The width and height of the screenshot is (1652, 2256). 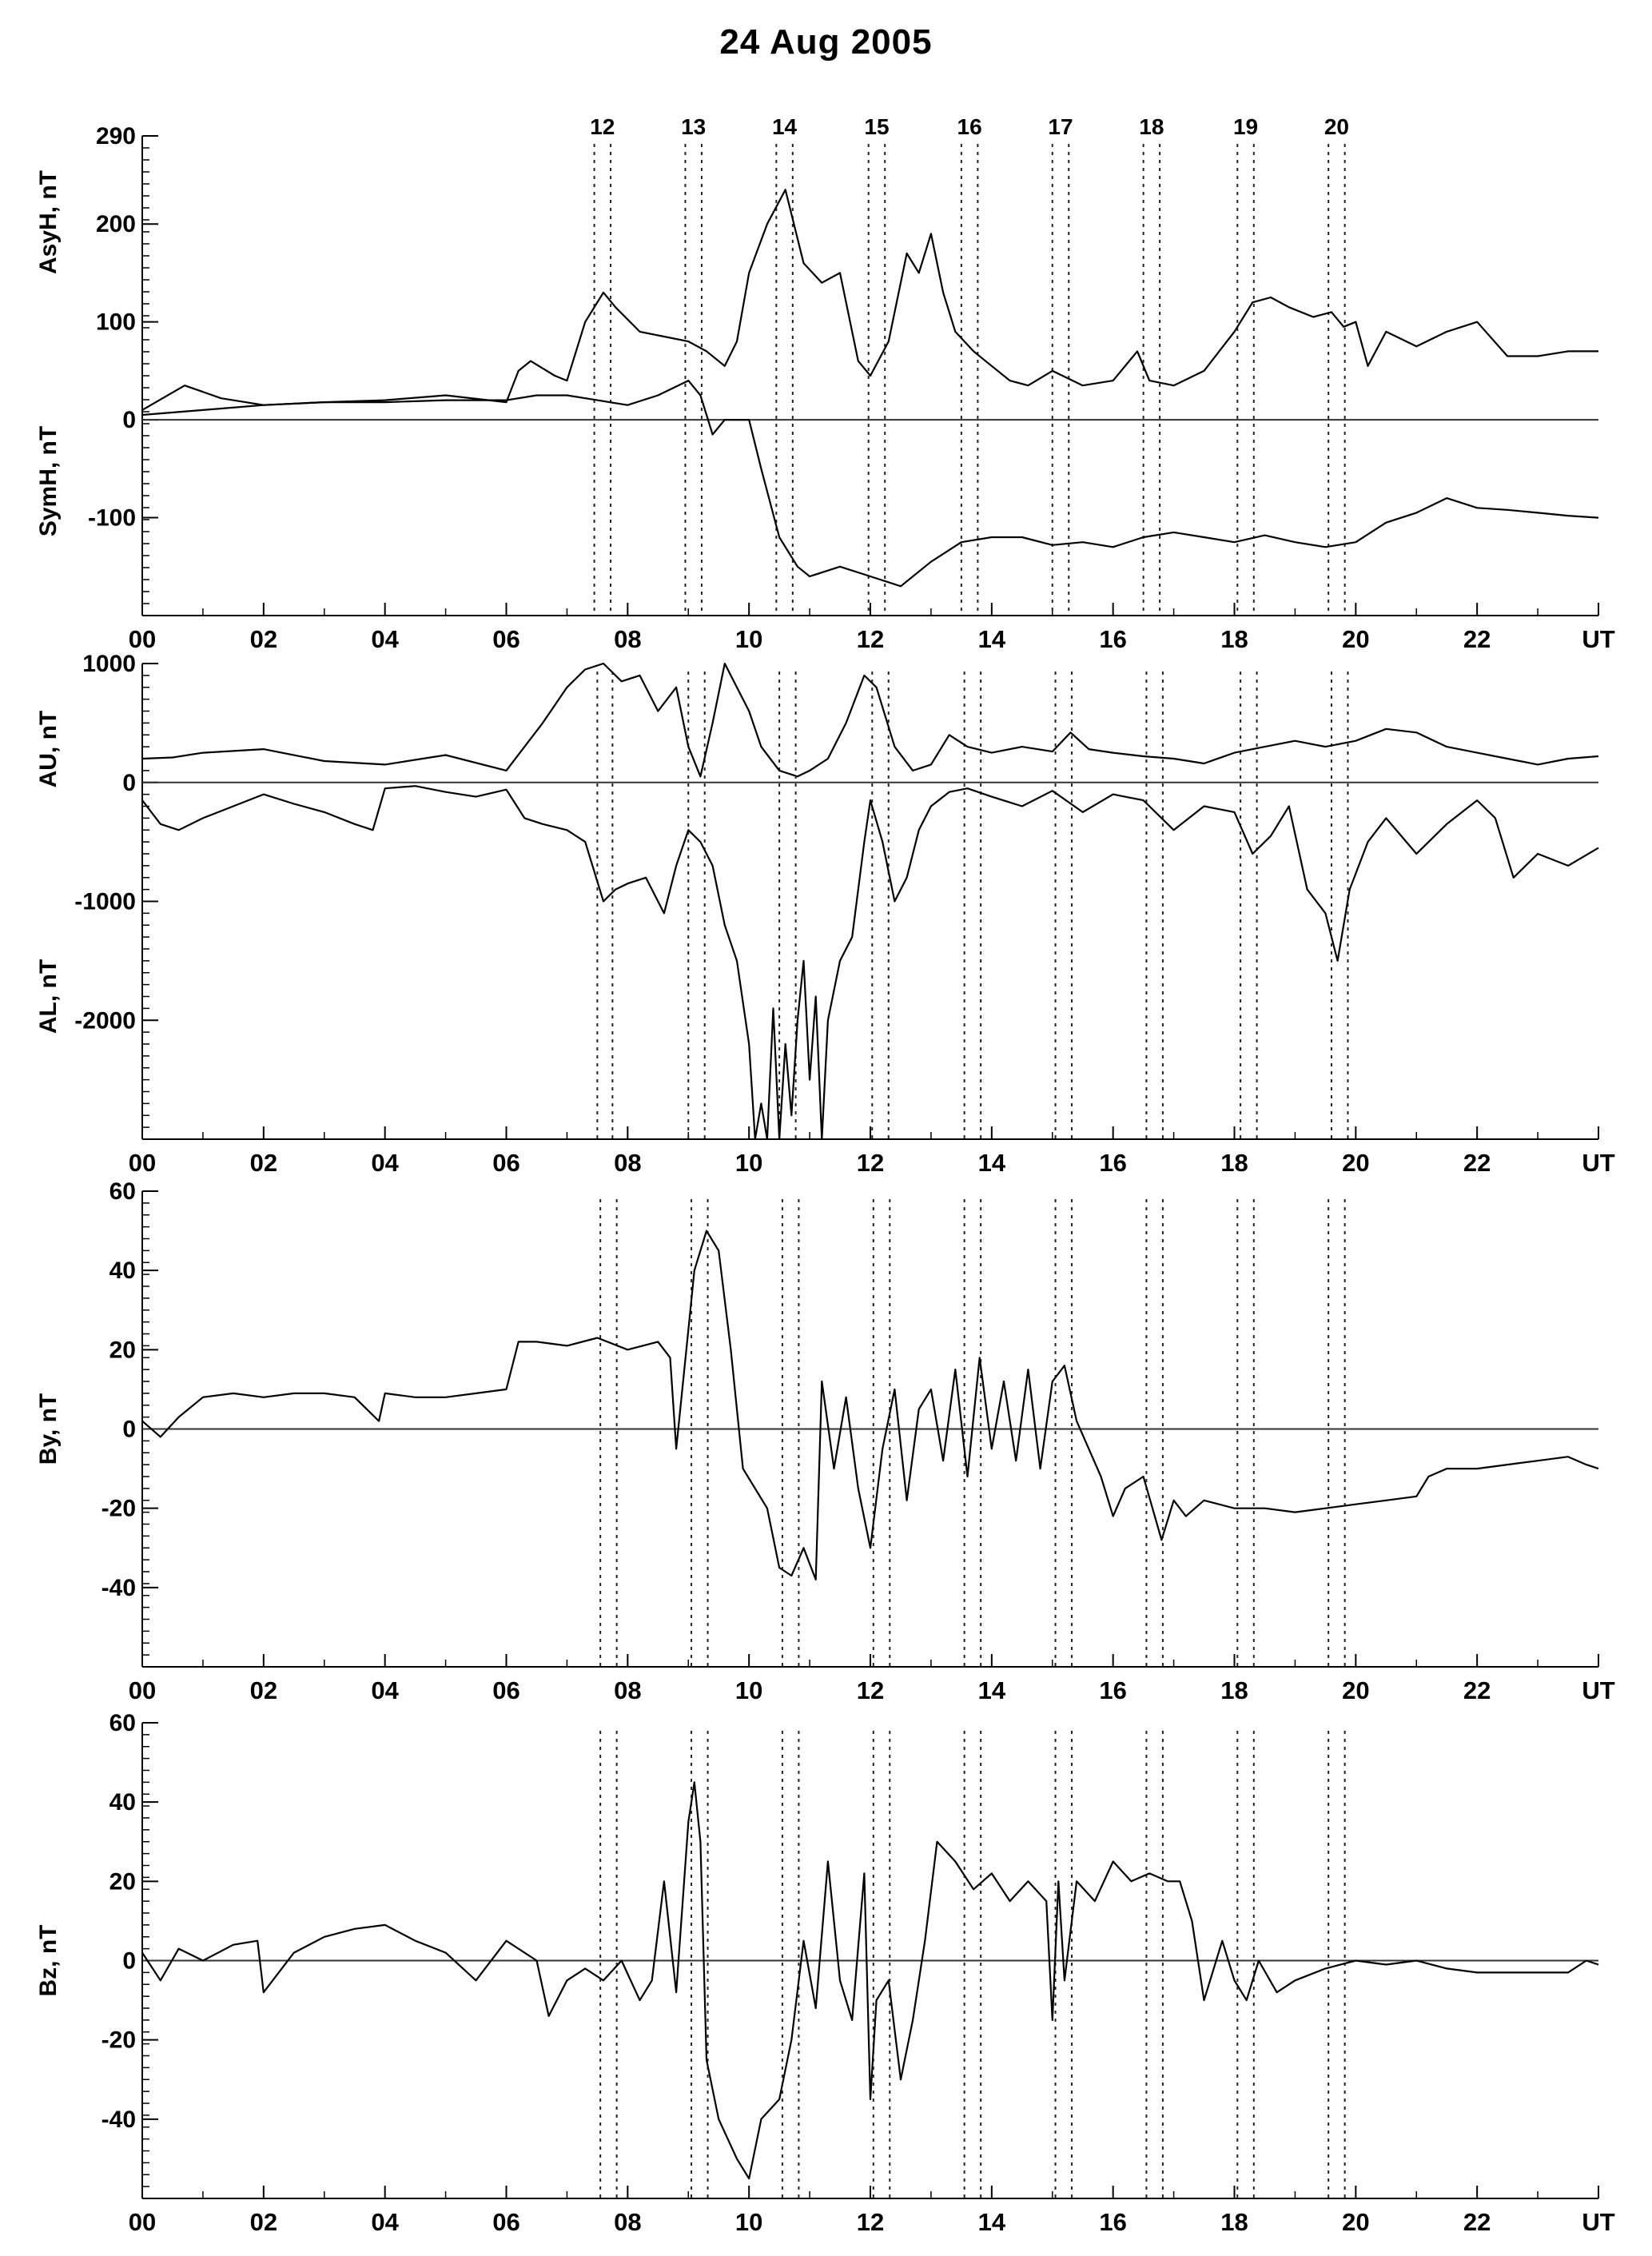 What do you see at coordinates (48, 1961) in the screenshot?
I see `y-axis-label: Bz, nT` at bounding box center [48, 1961].